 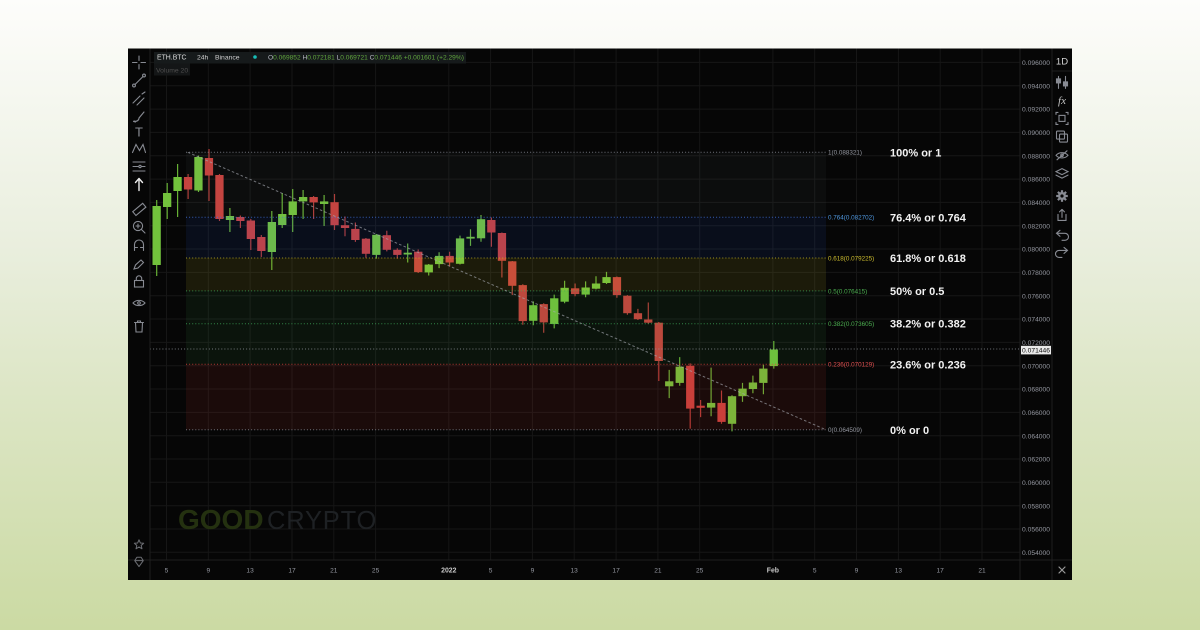 What do you see at coordinates (847, 291) in the screenshot?
I see `svg-text: 0.5(0.076415)` at bounding box center [847, 291].